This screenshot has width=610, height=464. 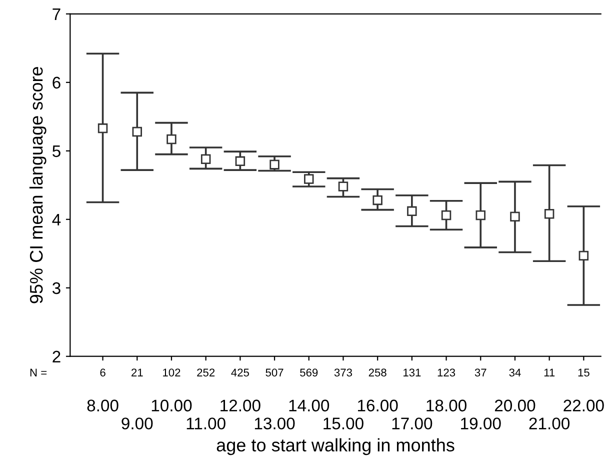 I want to click on annotation: 569, so click(x=309, y=372).